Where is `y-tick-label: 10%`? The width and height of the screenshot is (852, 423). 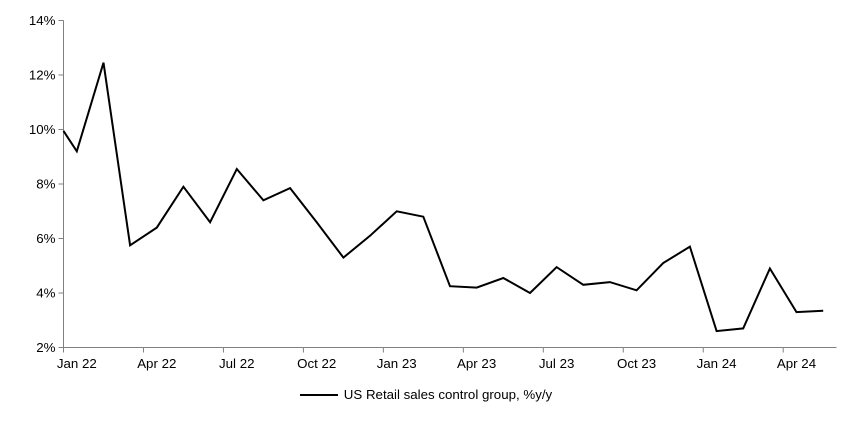
y-tick-label: 10% is located at coordinates (42, 129).